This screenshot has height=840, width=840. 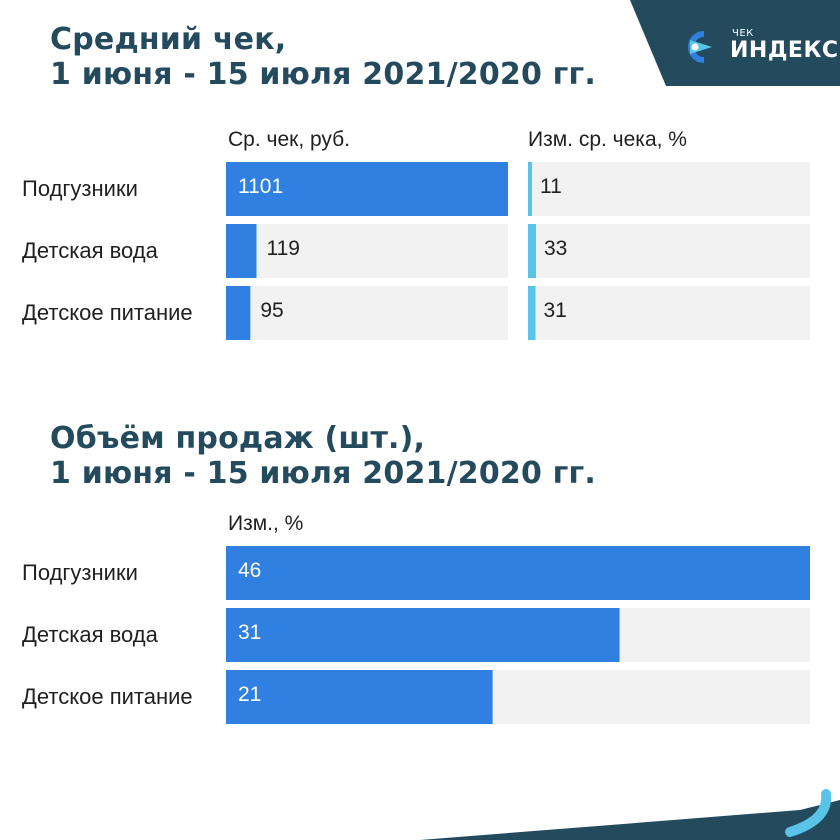 I want to click on avg-check-change-header: Изм. ср. чека, %, so click(x=607, y=139).